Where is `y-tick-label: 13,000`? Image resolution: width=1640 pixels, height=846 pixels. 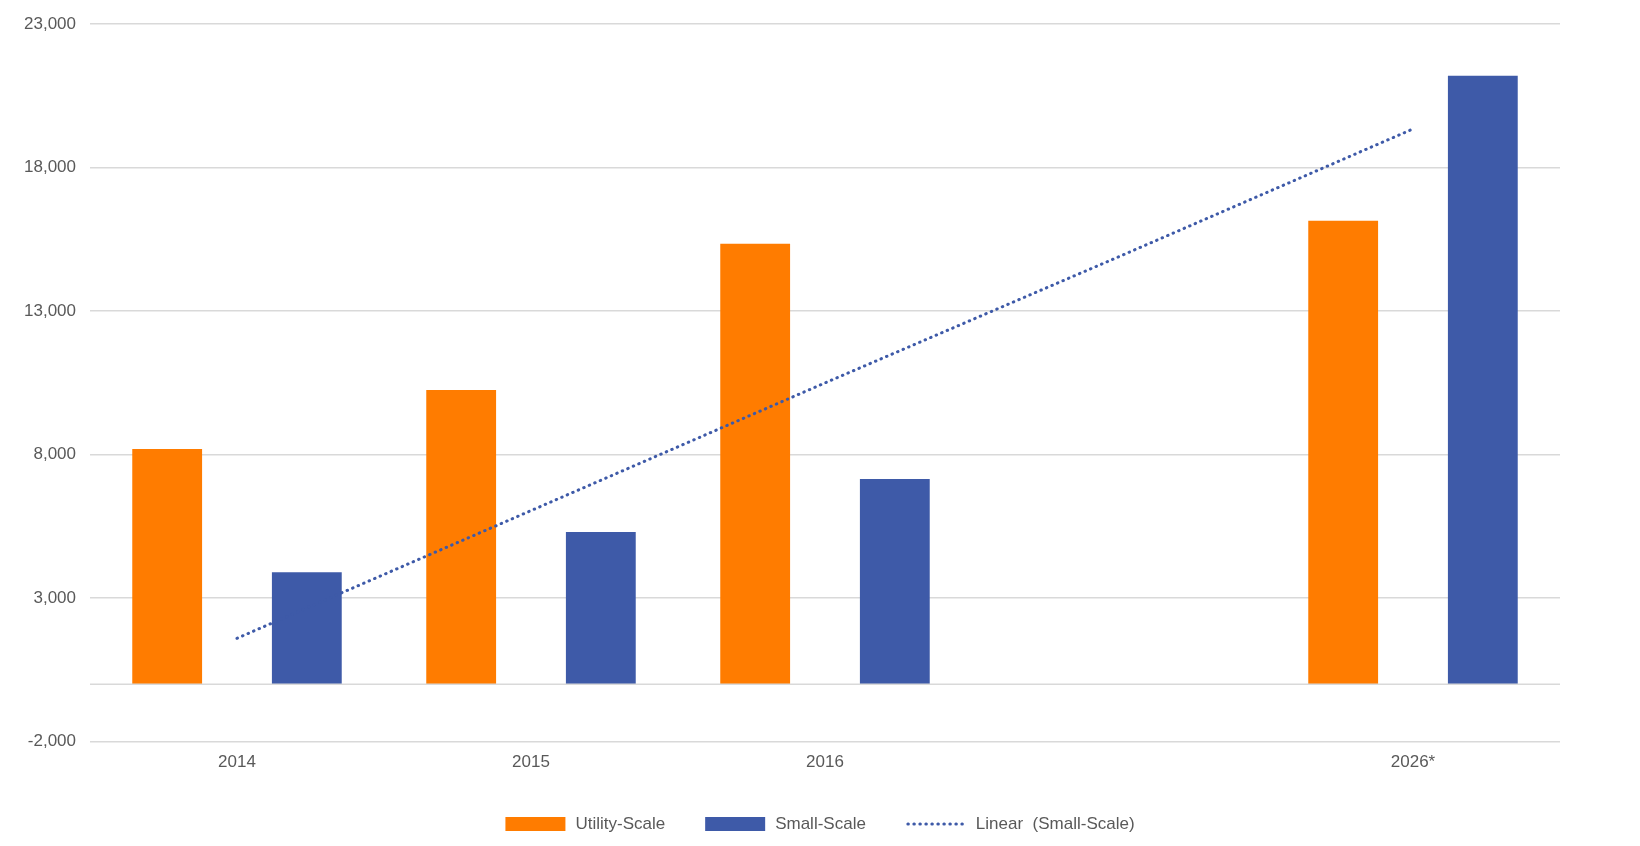 y-tick-label: 13,000 is located at coordinates (50, 310).